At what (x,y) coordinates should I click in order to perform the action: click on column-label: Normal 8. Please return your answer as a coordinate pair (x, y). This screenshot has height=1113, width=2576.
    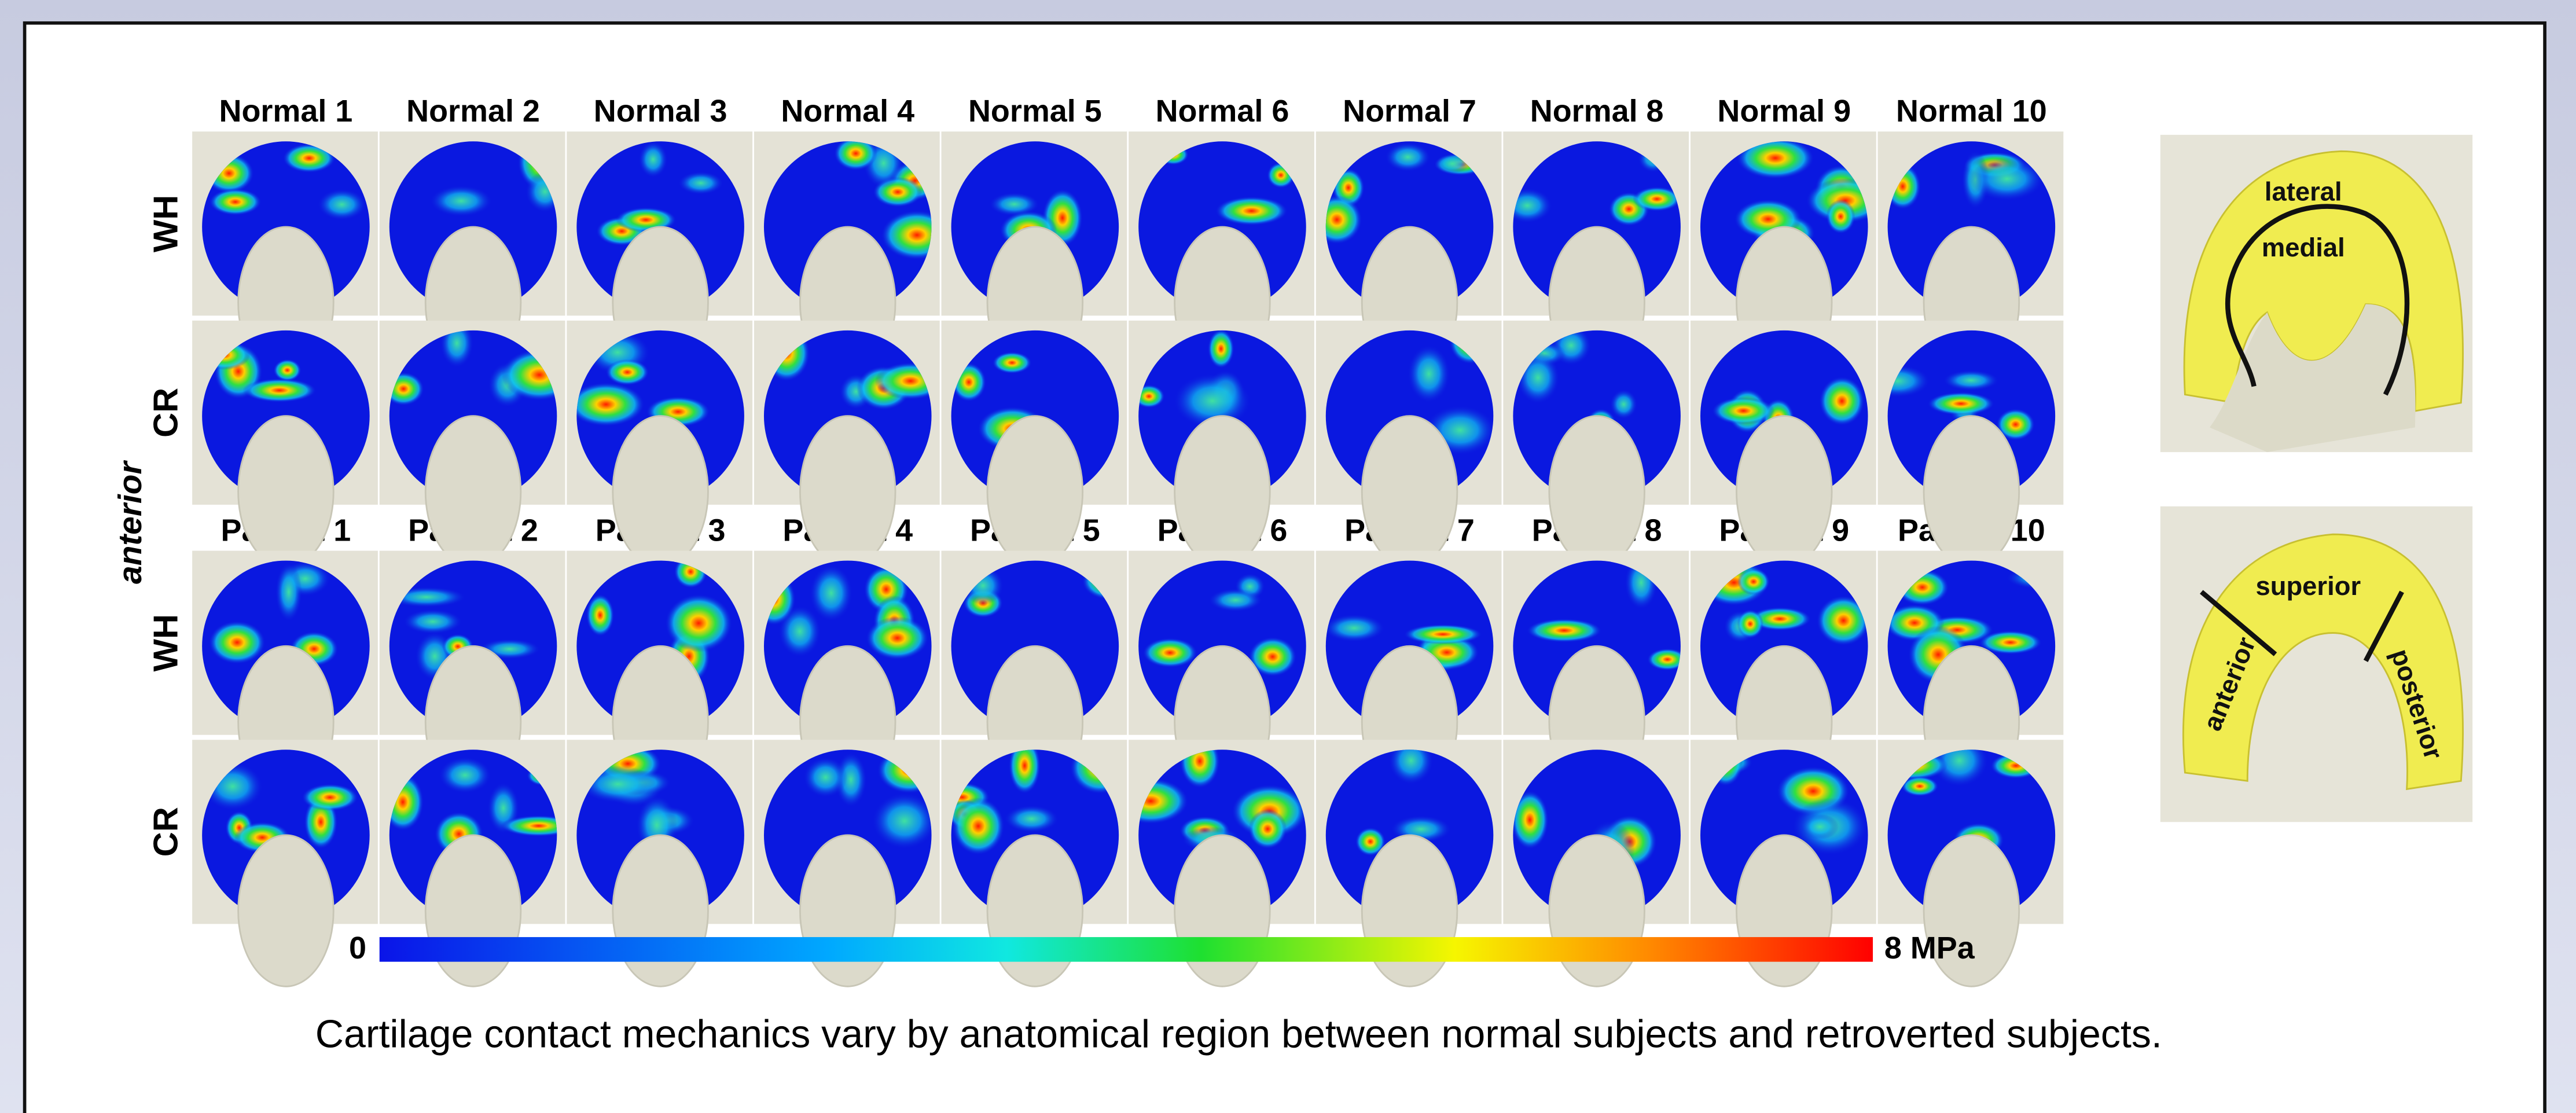
    Looking at the image, I should click on (1597, 111).